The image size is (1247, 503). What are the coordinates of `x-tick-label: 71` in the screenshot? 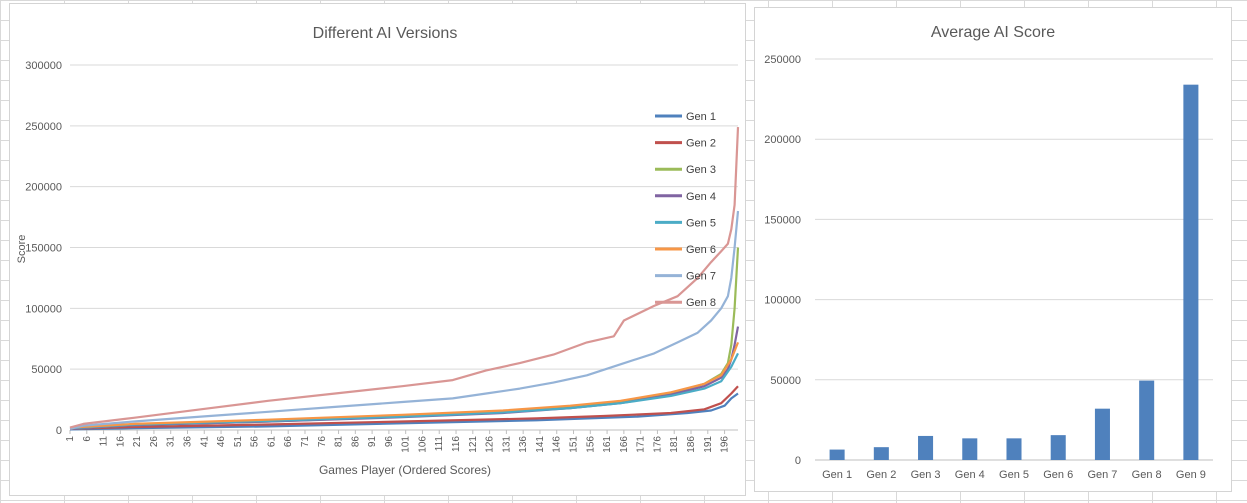 It's located at (305, 442).